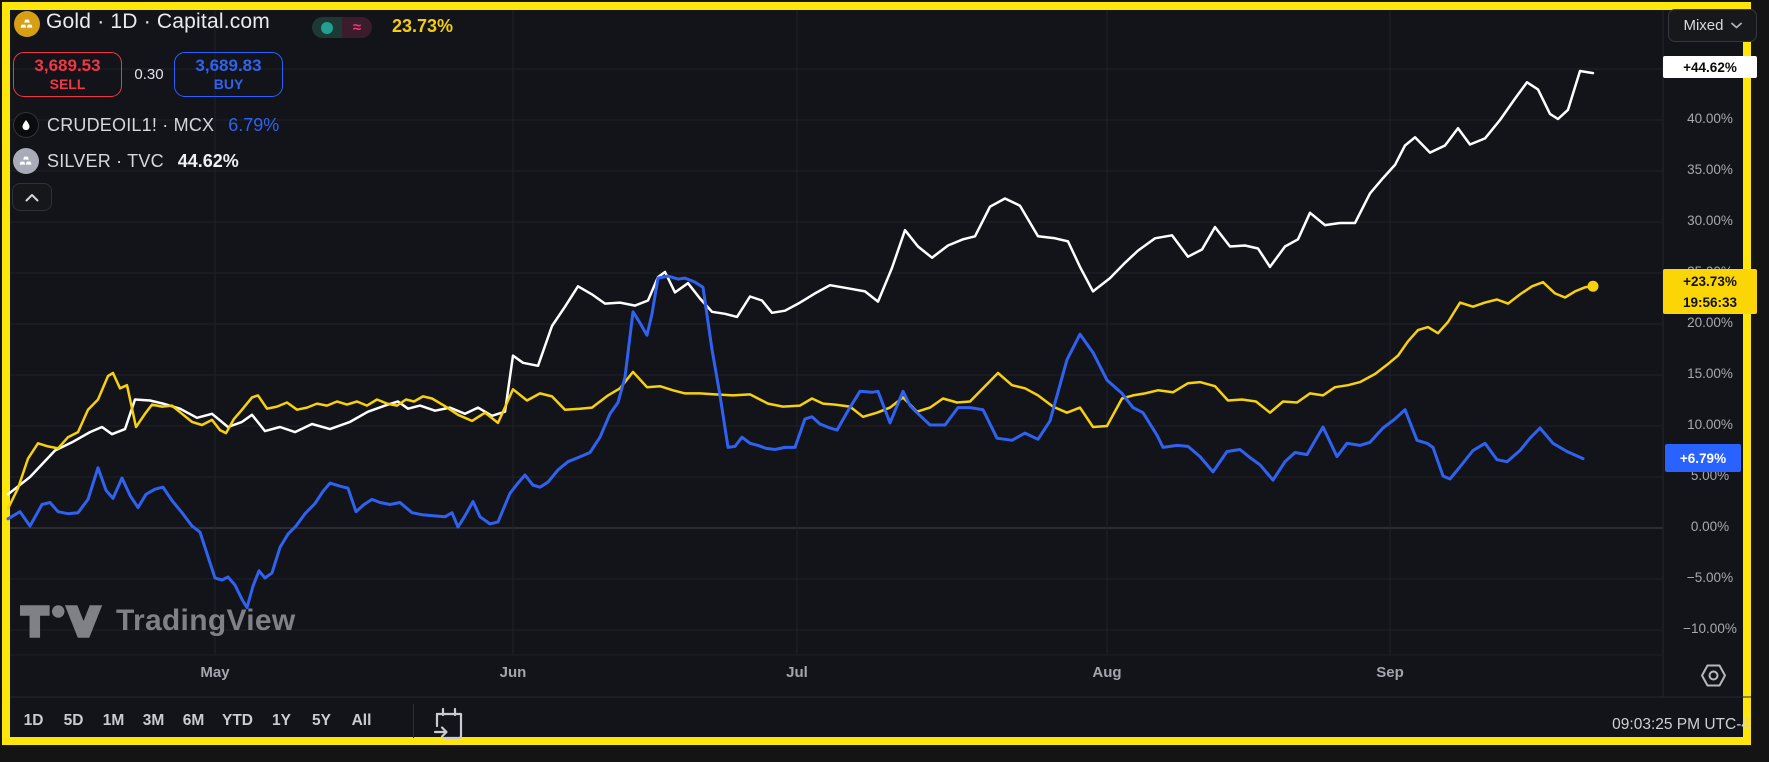 The width and height of the screenshot is (1769, 762). What do you see at coordinates (208, 160) in the screenshot?
I see `silver-change-percent: 44.62%` at bounding box center [208, 160].